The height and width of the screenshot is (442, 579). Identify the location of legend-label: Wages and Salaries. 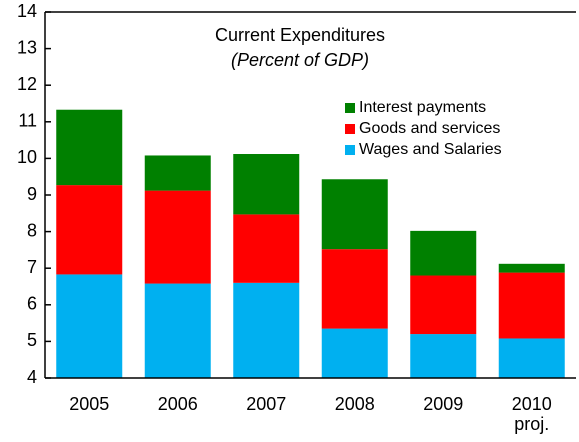
(430, 149).